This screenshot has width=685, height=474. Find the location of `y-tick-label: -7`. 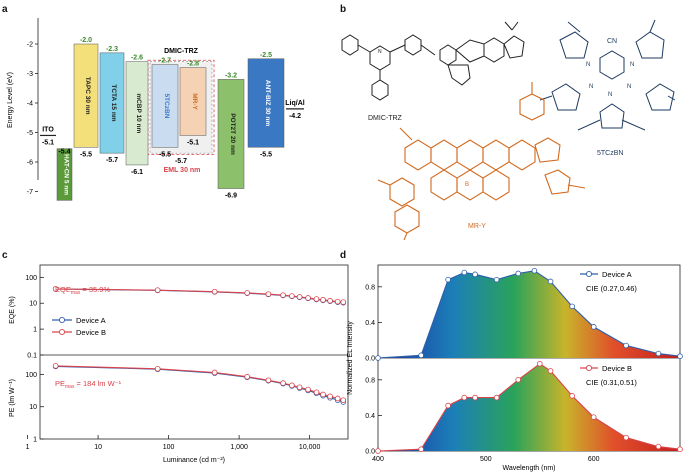

y-tick-label: -7 is located at coordinates (30, 192).